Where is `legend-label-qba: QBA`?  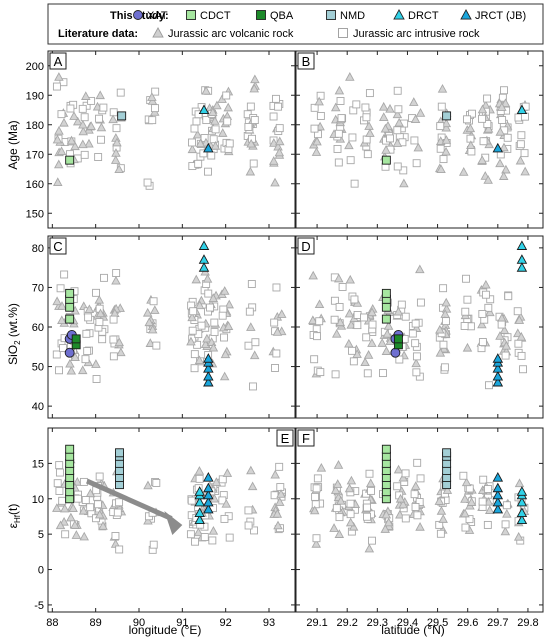 legend-label-qba: QBA is located at coordinates (282, 16).